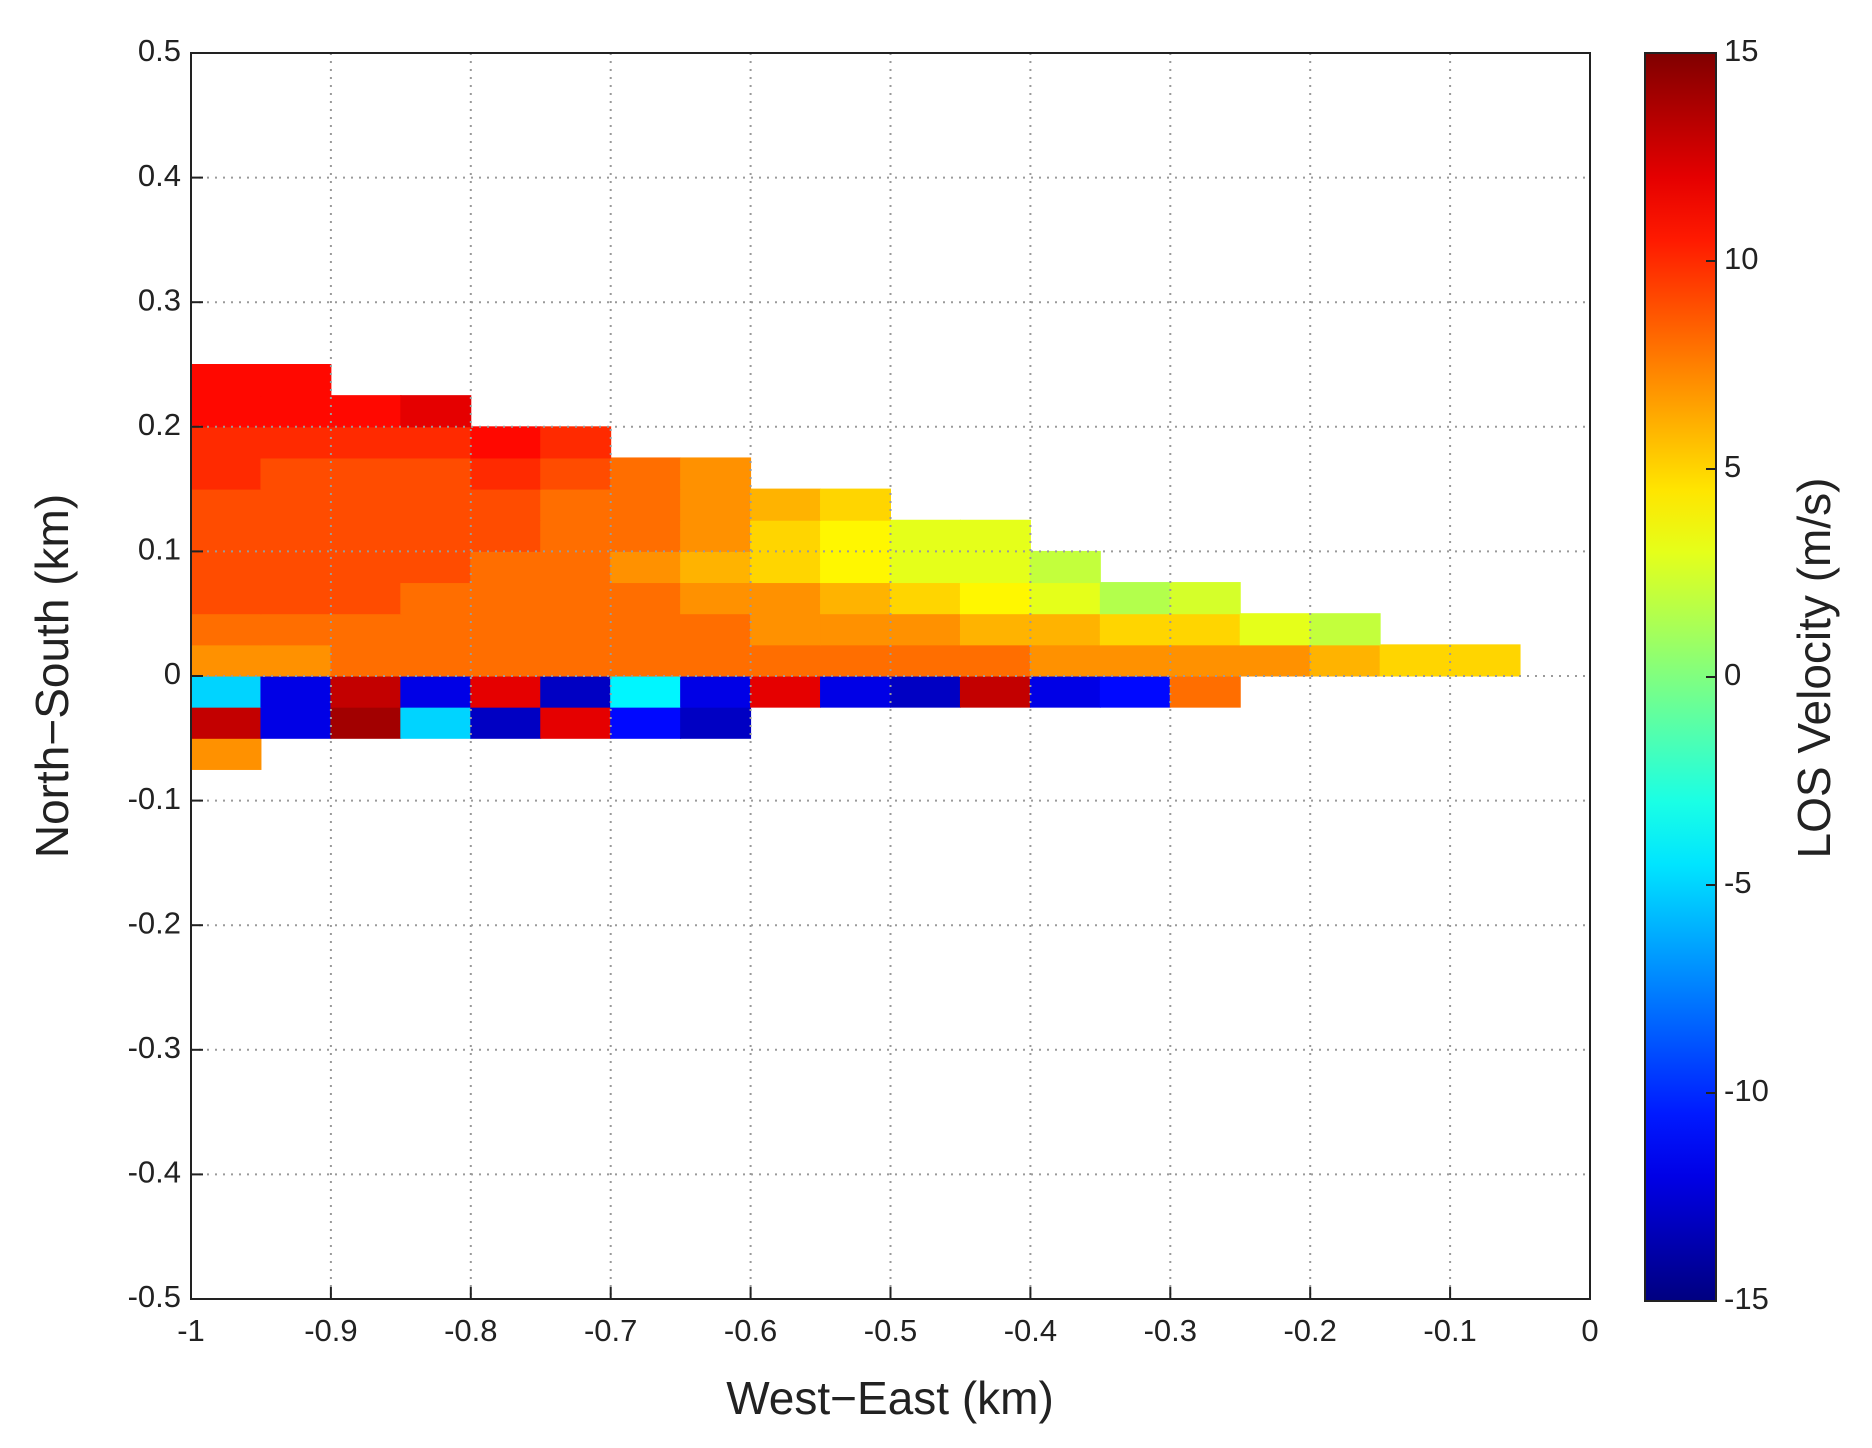 The height and width of the screenshot is (1448, 1872). Describe the element at coordinates (1746, 1298) in the screenshot. I see `colorbar-tick-label: -15` at that location.